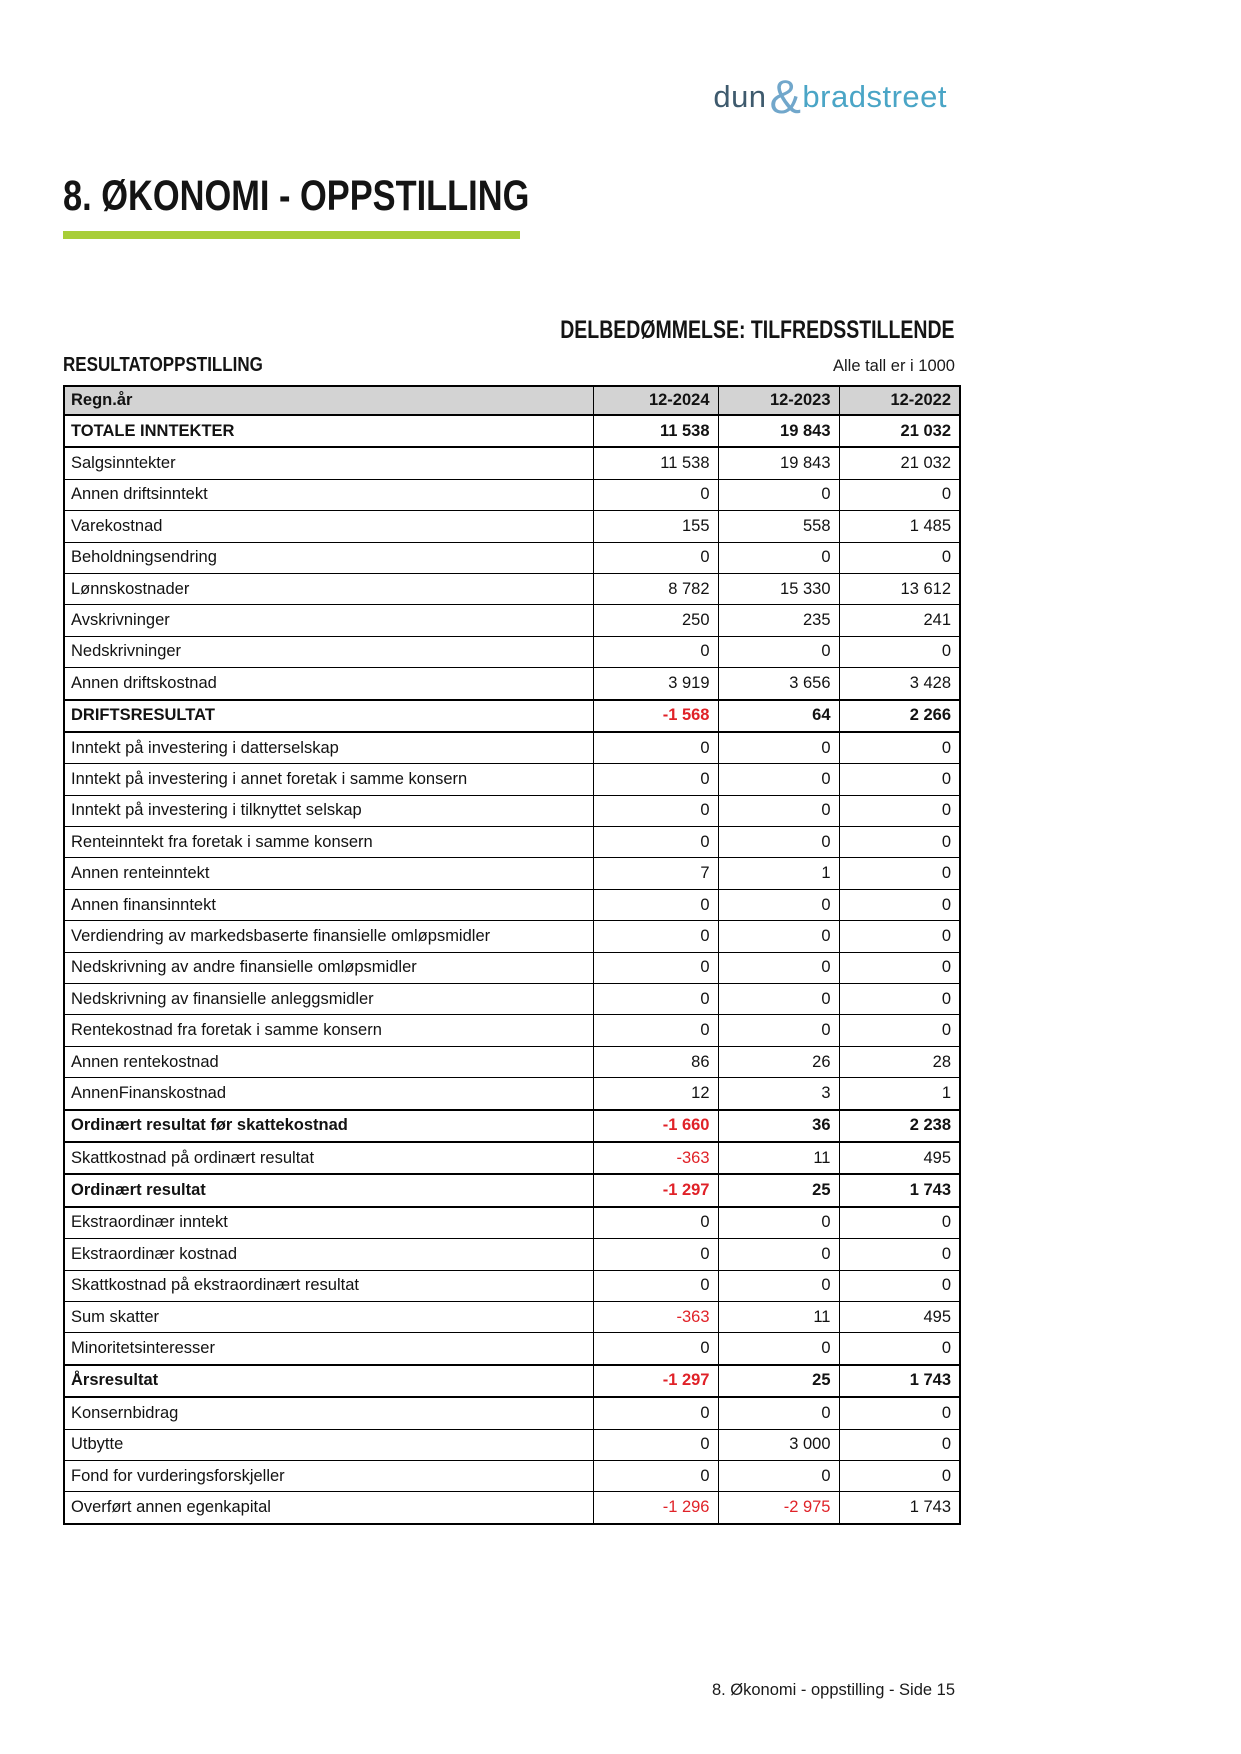 Image resolution: width=1241 pixels, height=1754 pixels. Describe the element at coordinates (512, 1254) in the screenshot. I see `table-row: Ekstraordinær kostnad 0 0 0` at that location.